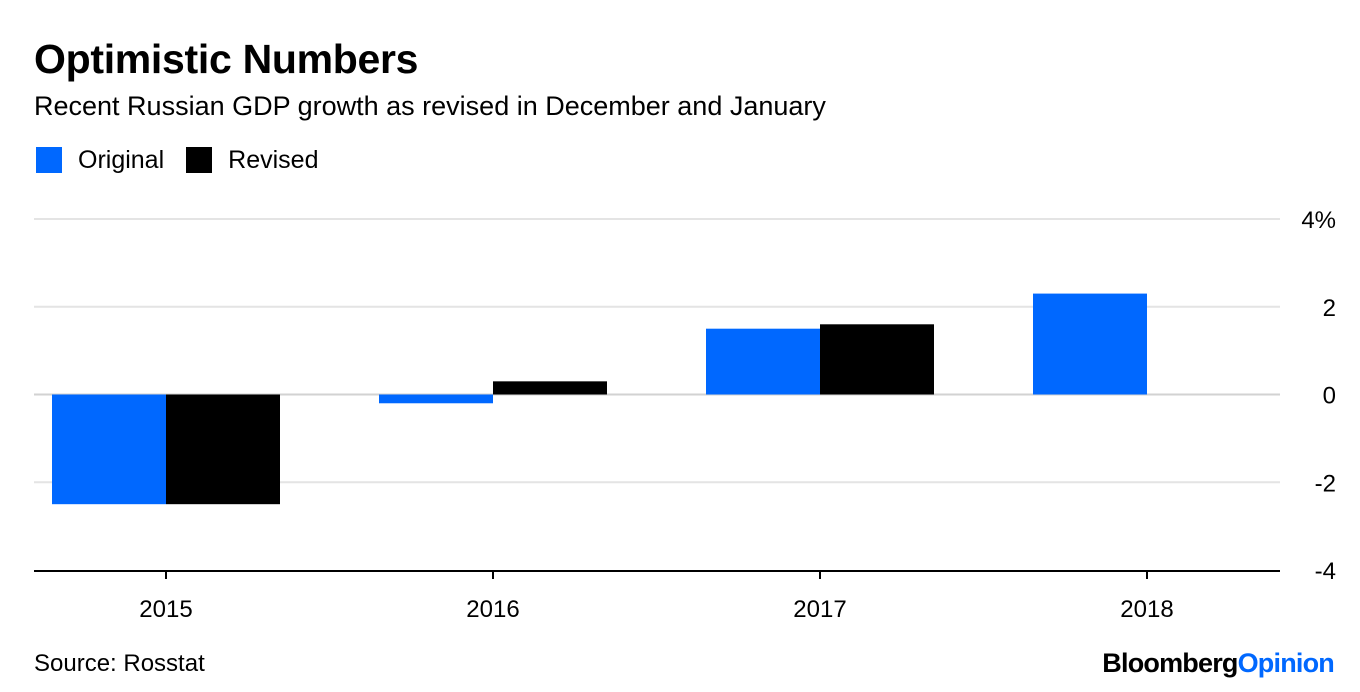  I want to click on y-tick-label: 0, so click(1329, 396).